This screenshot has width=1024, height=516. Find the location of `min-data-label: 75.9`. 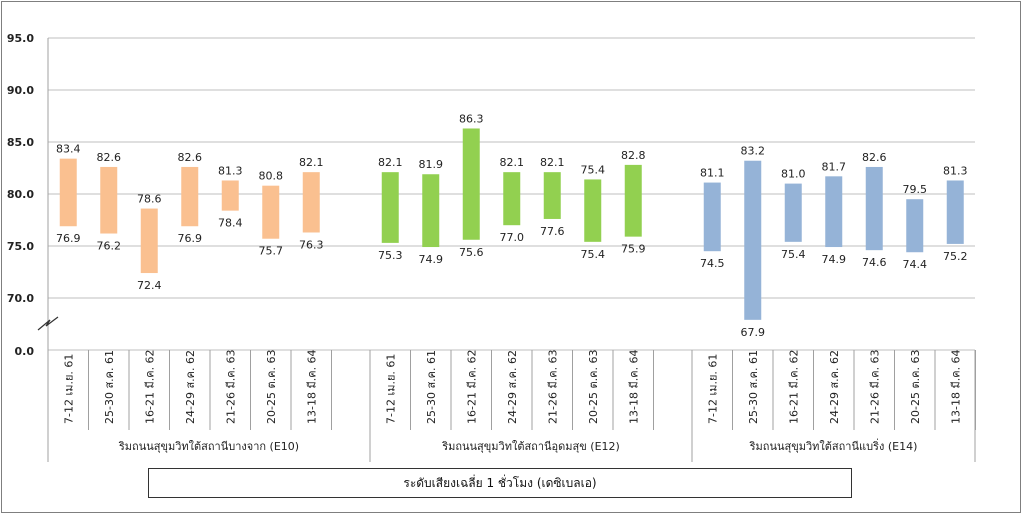

min-data-label: 75.9 is located at coordinates (633, 249).